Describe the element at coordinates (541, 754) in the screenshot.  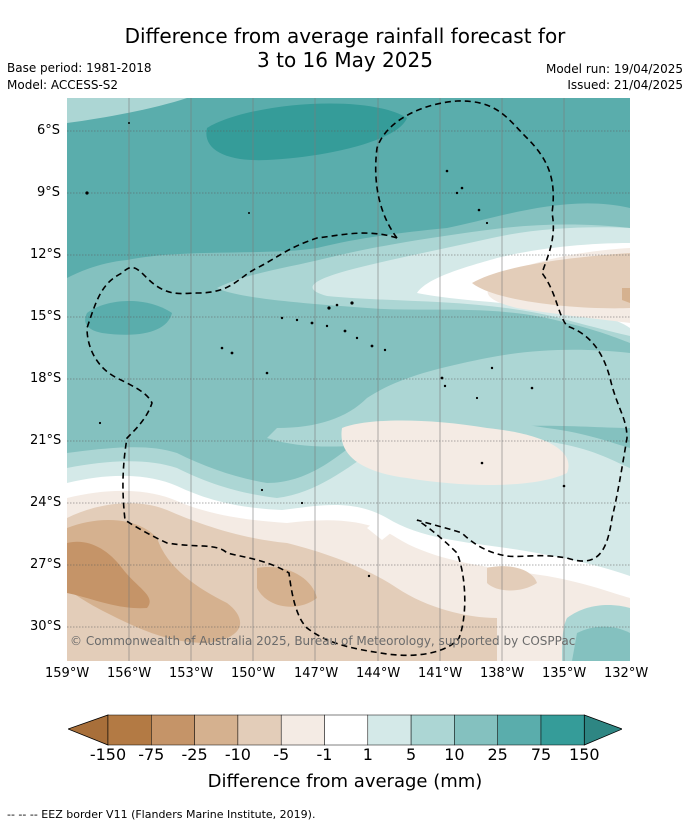
I see `colorbar-tick-label: 75` at that location.